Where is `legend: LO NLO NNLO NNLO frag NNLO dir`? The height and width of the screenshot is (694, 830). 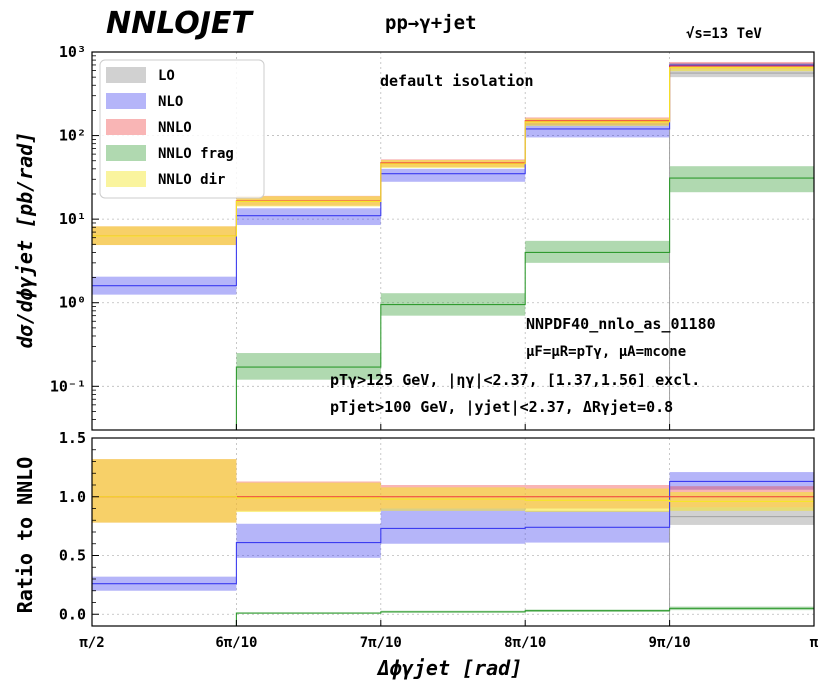 legend: LO NLO NNLO NNLO frag NNLO dir is located at coordinates (182, 129).